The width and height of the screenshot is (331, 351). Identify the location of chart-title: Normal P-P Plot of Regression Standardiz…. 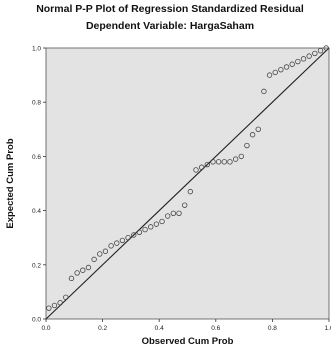
(170, 9).